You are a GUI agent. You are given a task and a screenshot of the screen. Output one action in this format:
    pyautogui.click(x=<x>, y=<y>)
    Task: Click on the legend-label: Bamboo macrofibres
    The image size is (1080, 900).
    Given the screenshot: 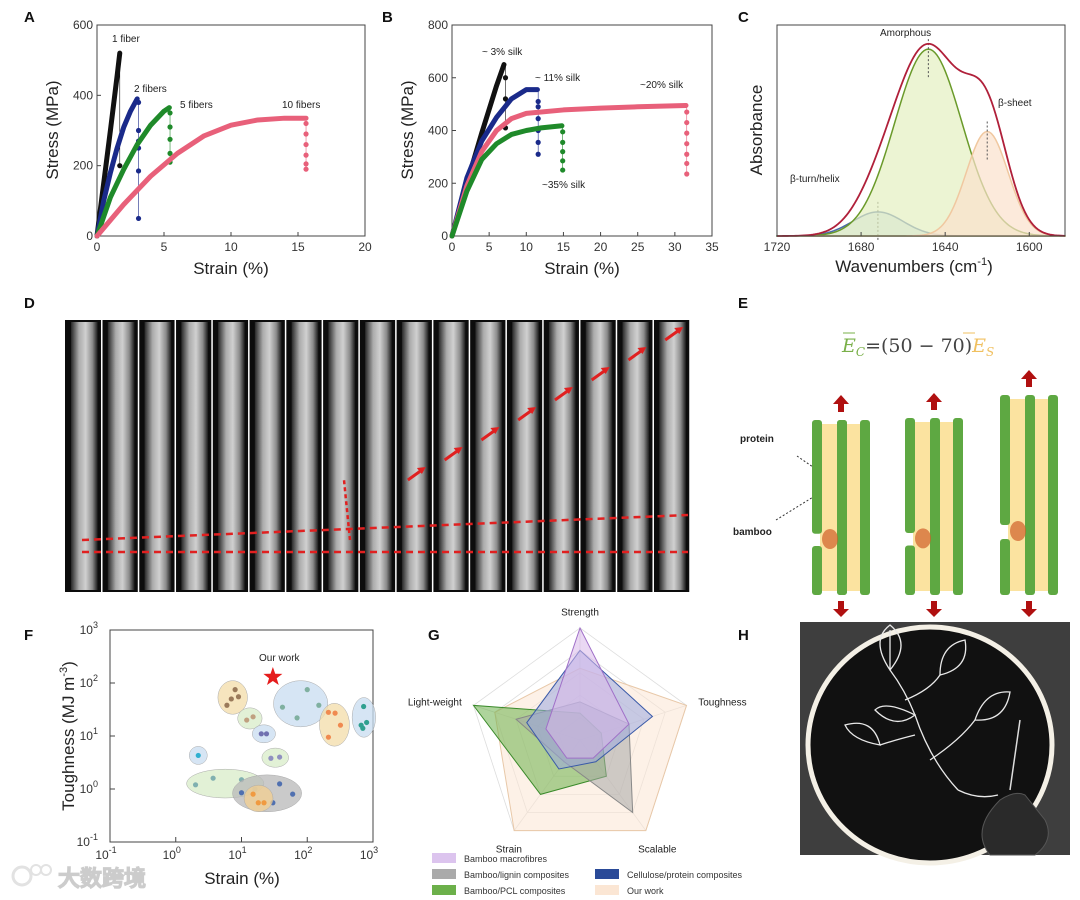 What is the action you would take?
    pyautogui.click(x=506, y=859)
    